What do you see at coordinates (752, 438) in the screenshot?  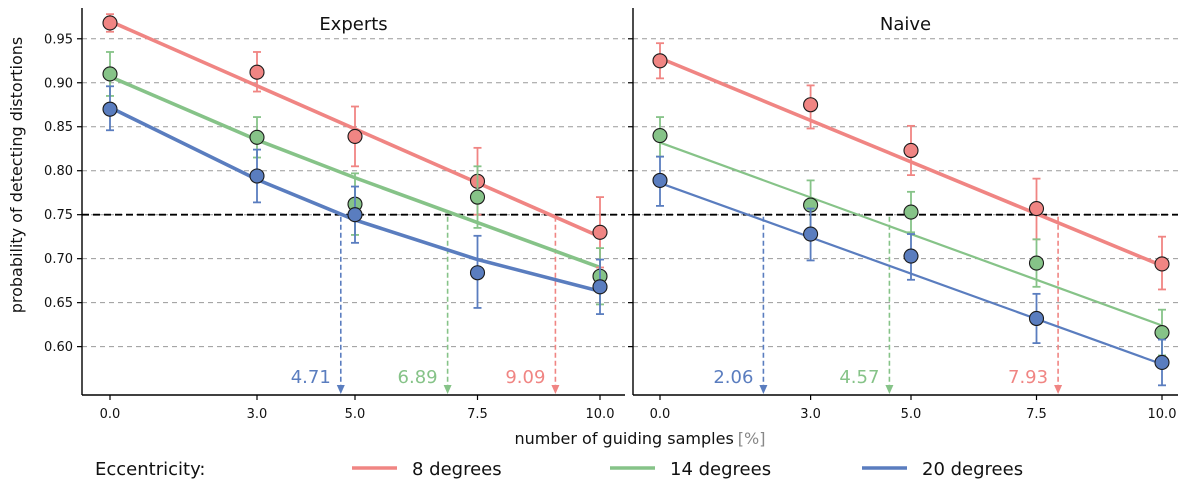 I see `x-axis-label-unit: [%]` at bounding box center [752, 438].